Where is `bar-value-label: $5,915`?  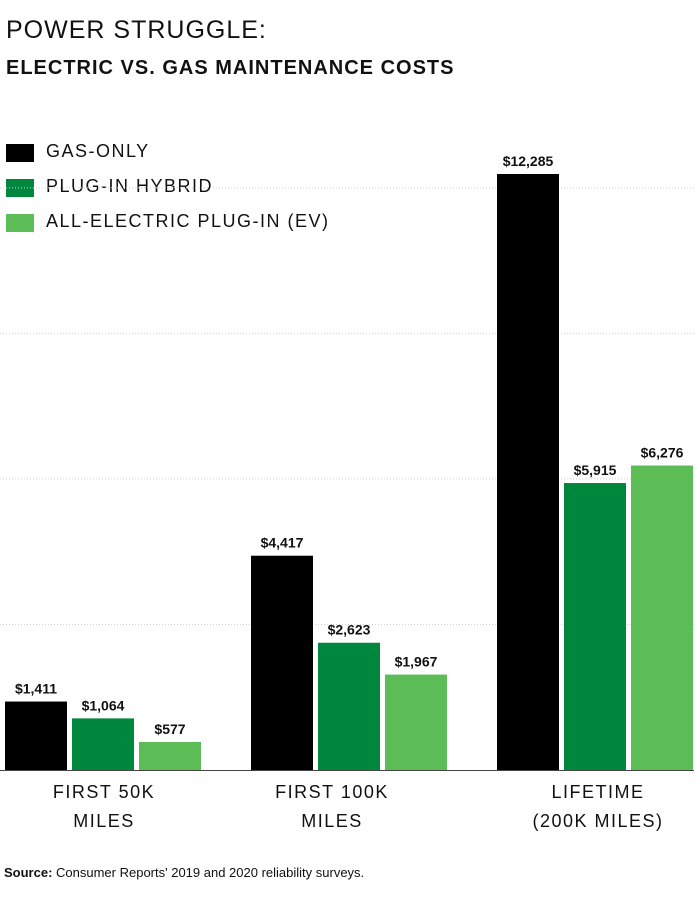 bar-value-label: $5,915 is located at coordinates (595, 470).